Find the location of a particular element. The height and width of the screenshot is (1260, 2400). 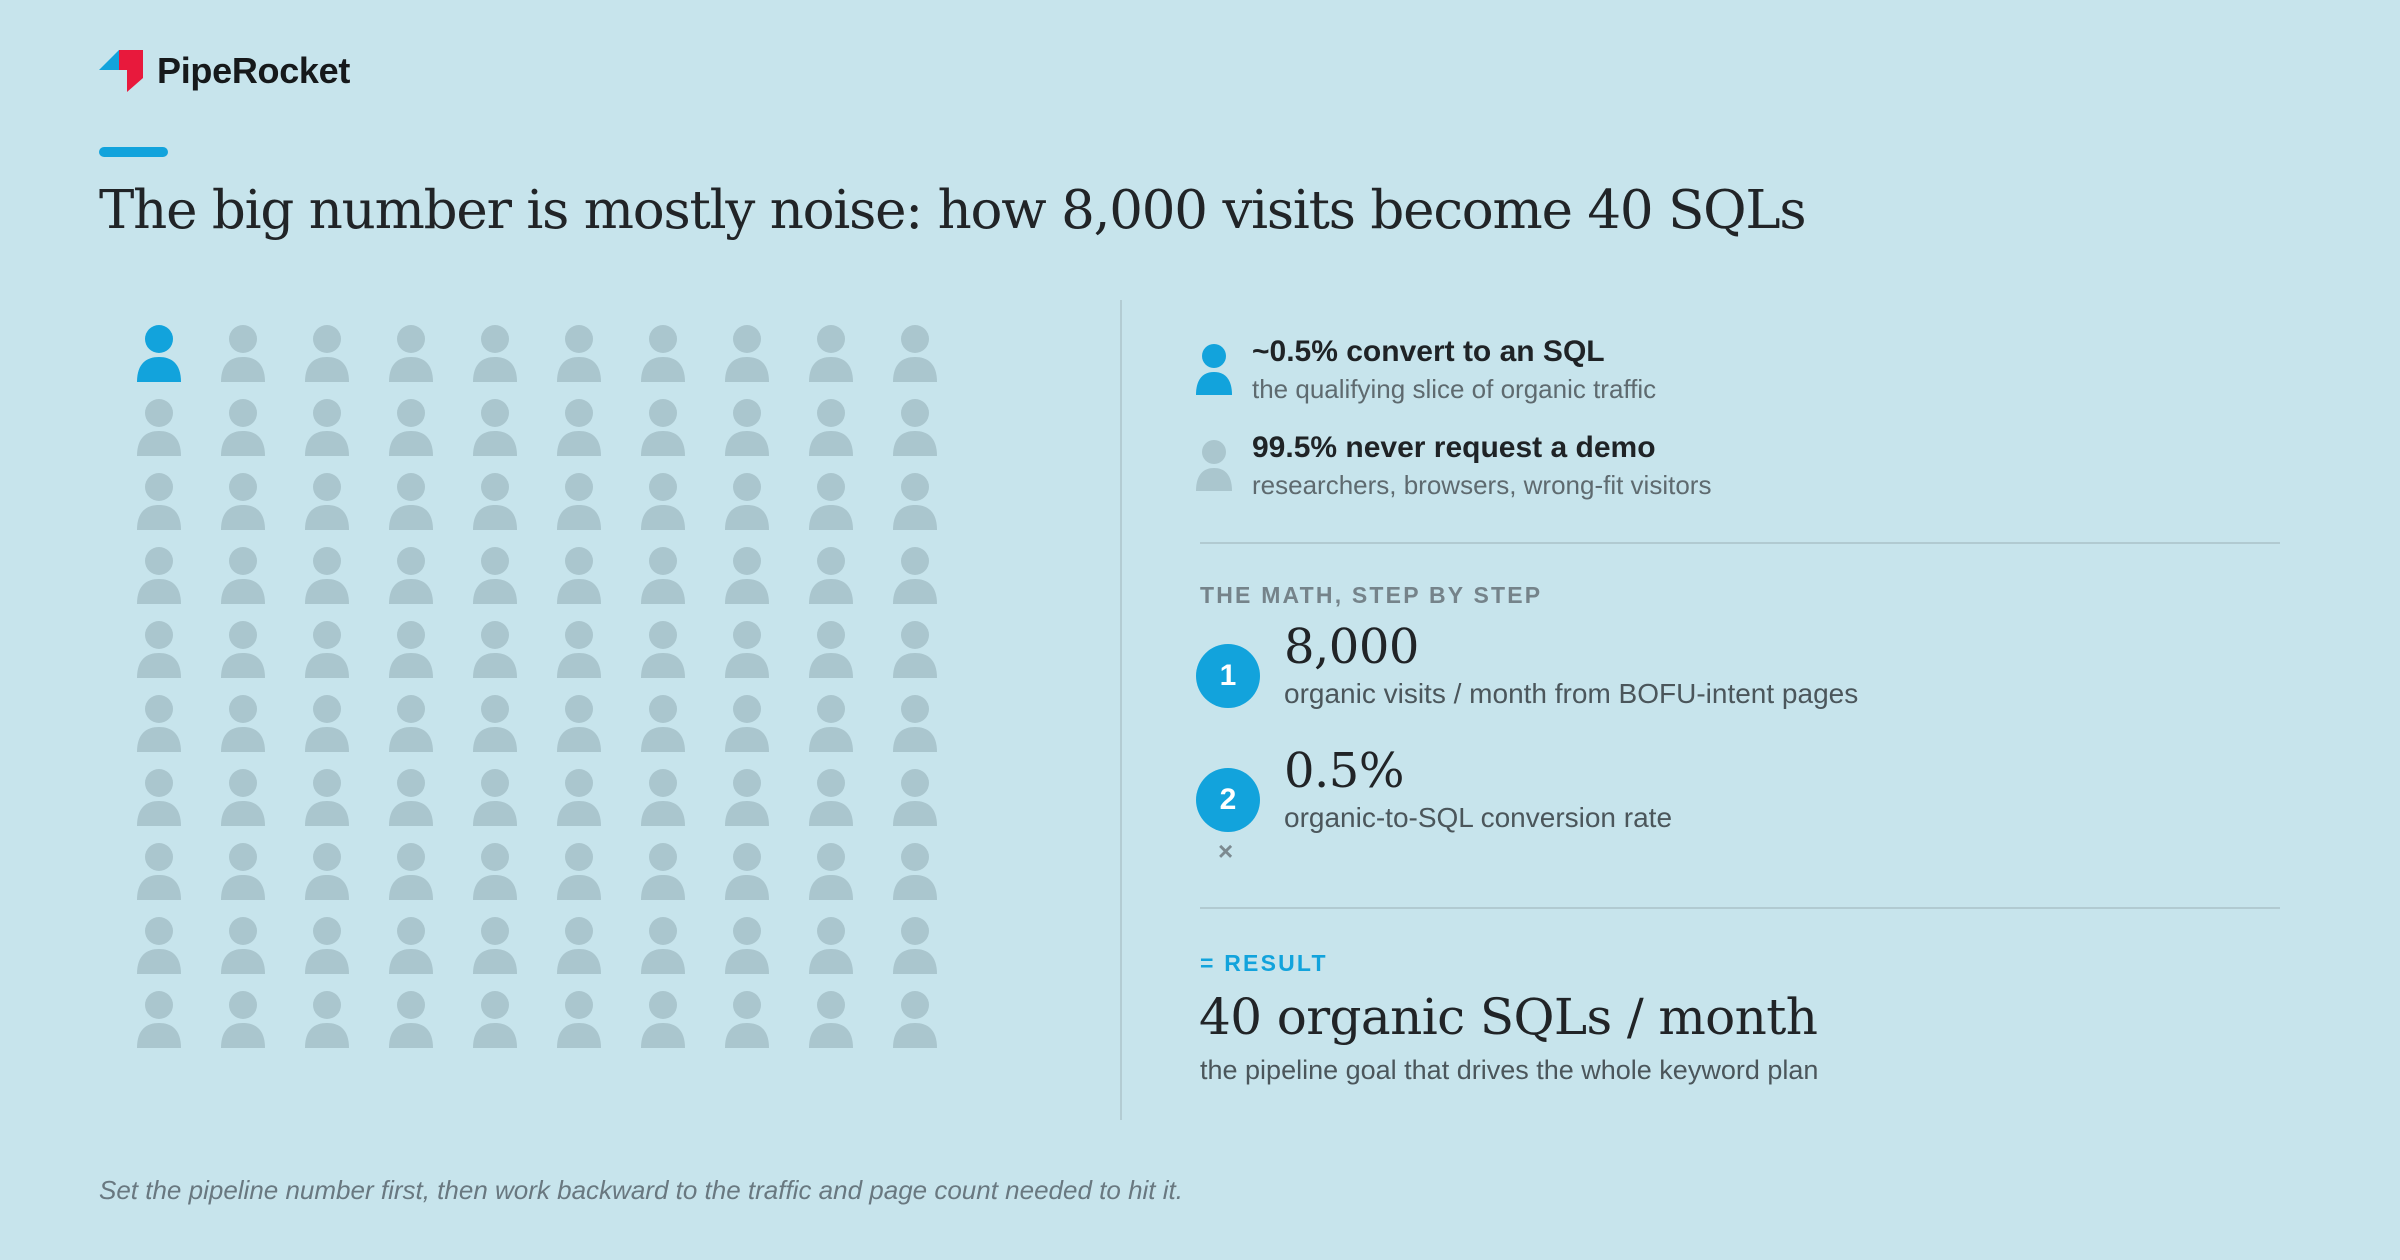

step-value: 8,000 is located at coordinates (1351, 647).